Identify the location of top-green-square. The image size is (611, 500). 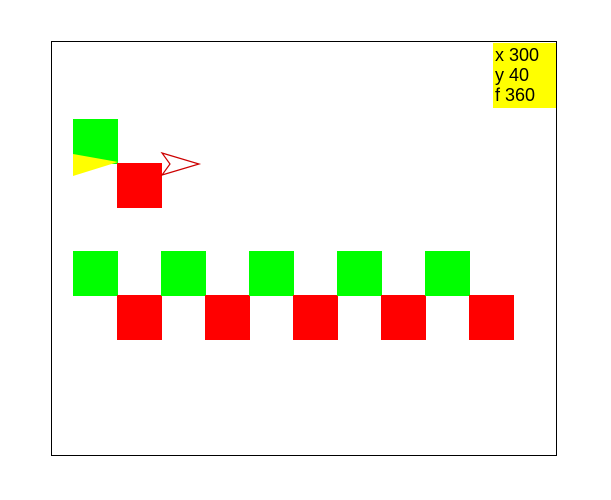
(95, 141).